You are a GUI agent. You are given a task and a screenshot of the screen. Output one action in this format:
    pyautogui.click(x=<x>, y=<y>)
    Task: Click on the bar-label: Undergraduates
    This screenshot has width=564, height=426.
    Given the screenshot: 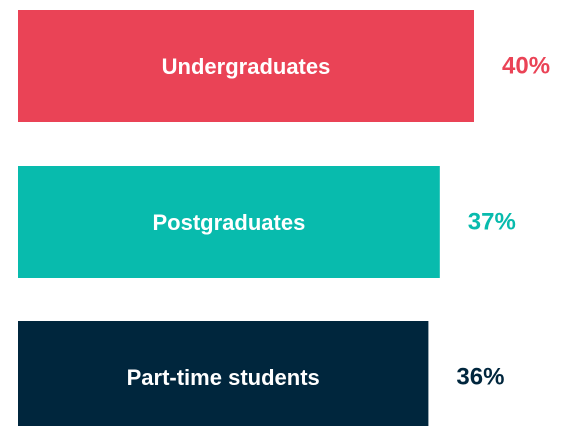 What is the action you would take?
    pyautogui.click(x=246, y=66)
    